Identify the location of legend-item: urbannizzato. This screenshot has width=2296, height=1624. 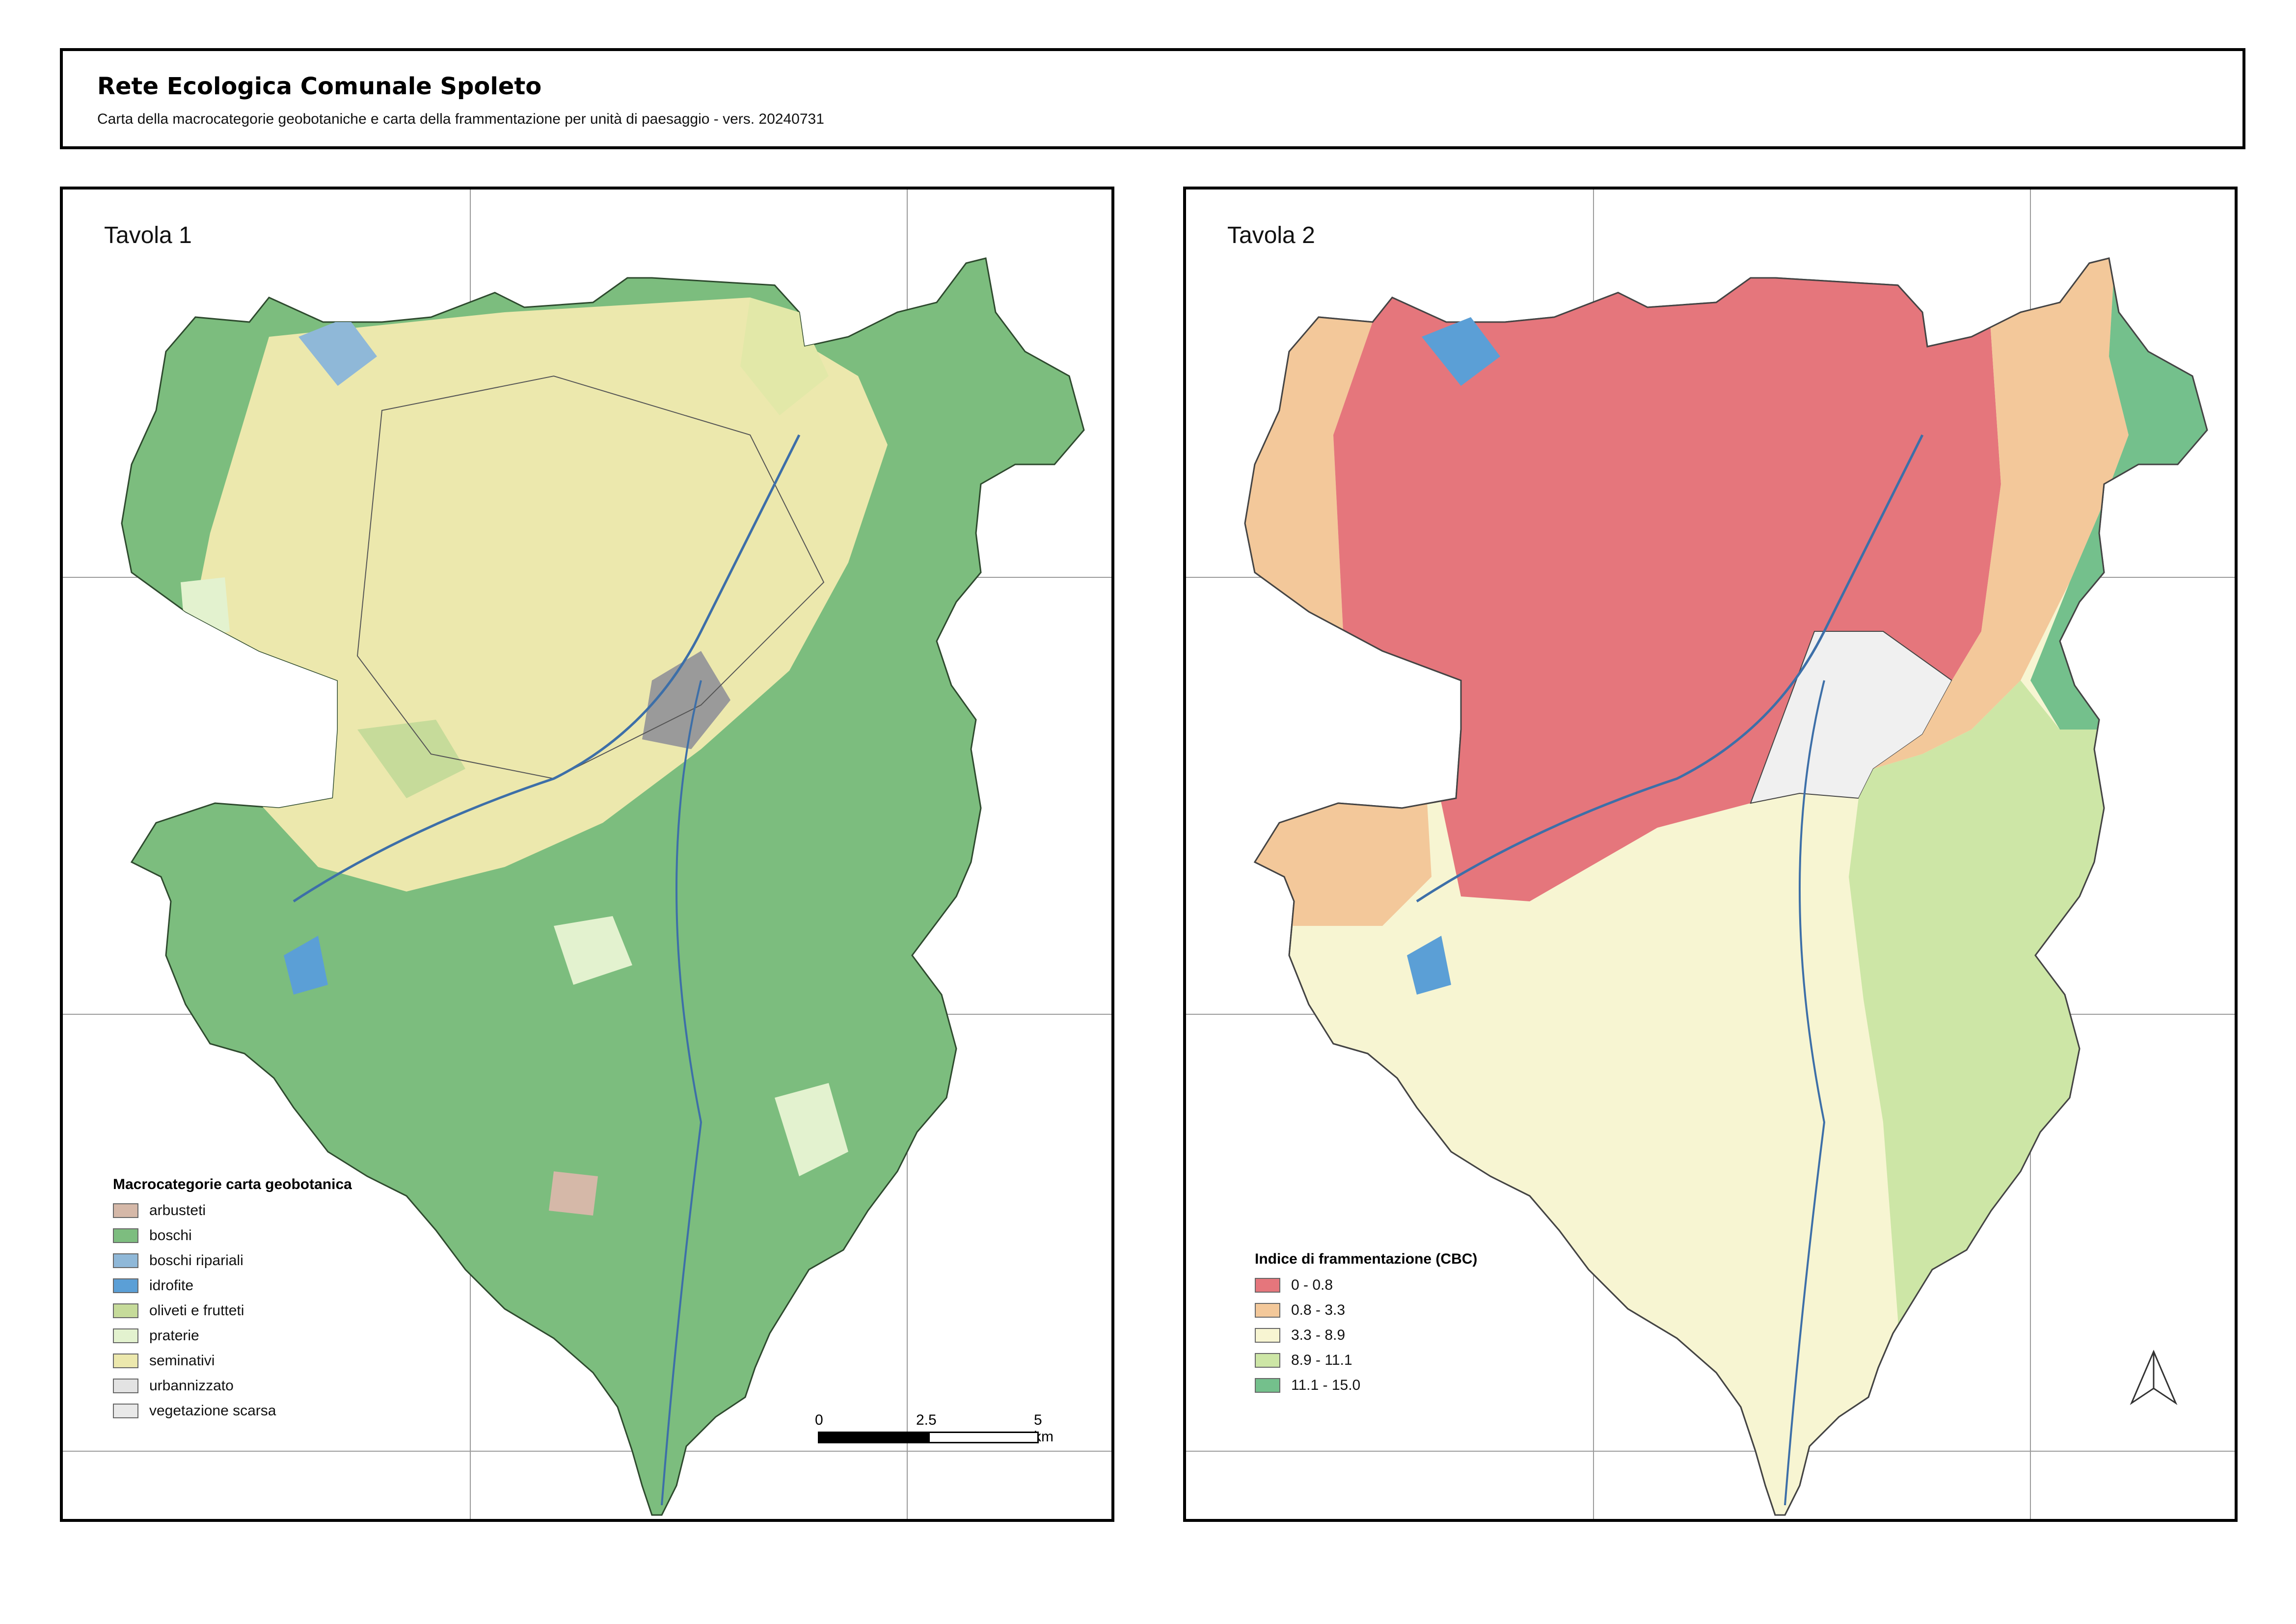
(232, 1385).